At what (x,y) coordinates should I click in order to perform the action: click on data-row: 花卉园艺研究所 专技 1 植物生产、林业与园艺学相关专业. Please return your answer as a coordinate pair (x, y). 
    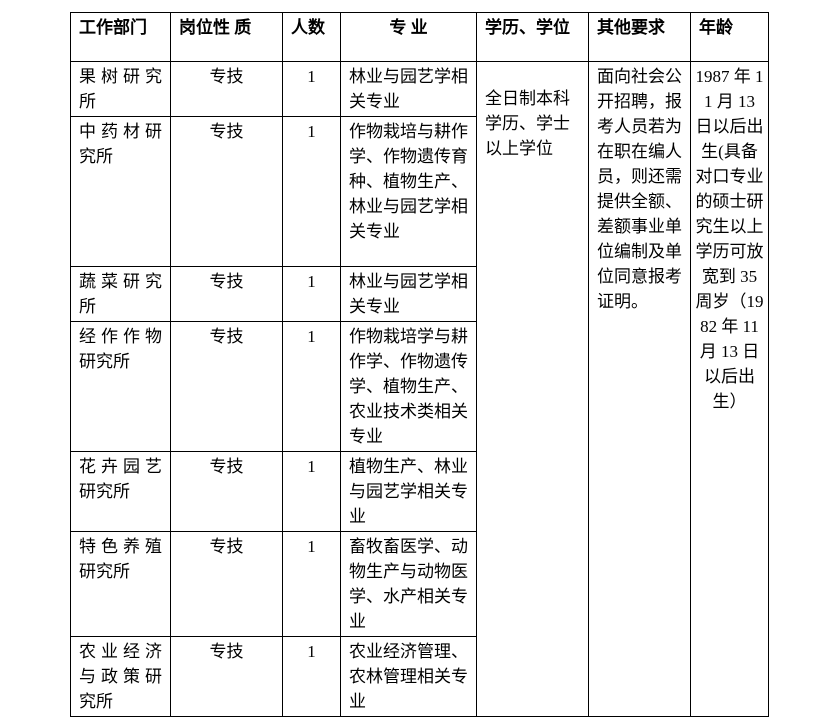
    Looking at the image, I should click on (419, 491).